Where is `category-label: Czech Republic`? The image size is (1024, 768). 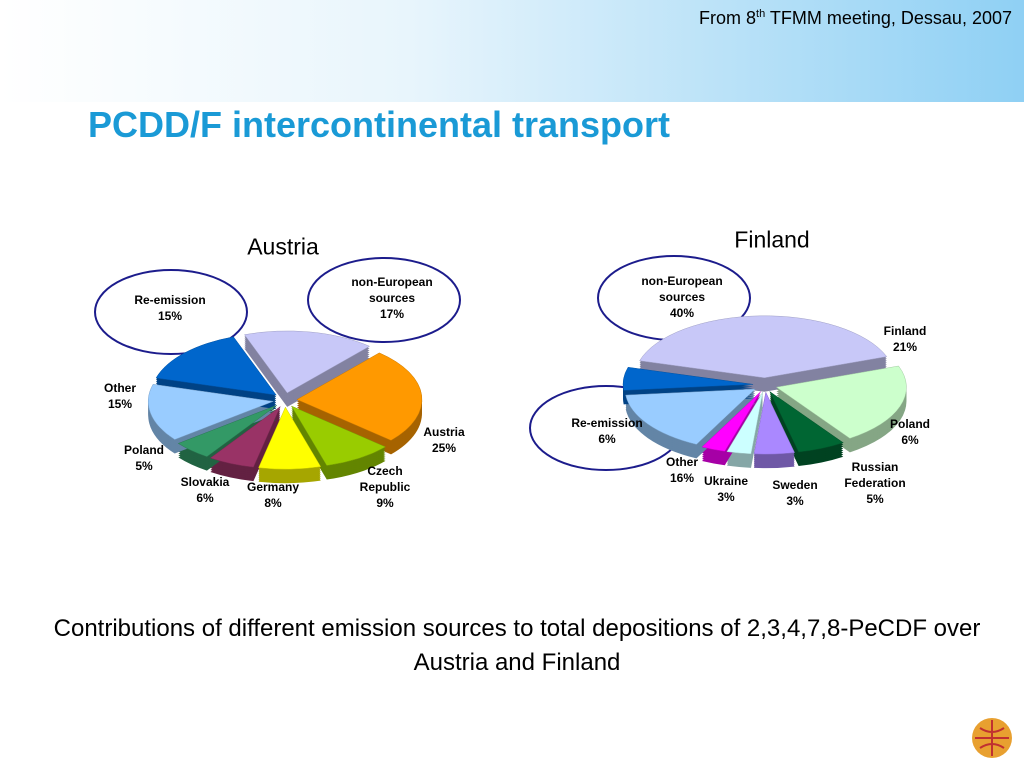 category-label: Czech Republic is located at coordinates (385, 479).